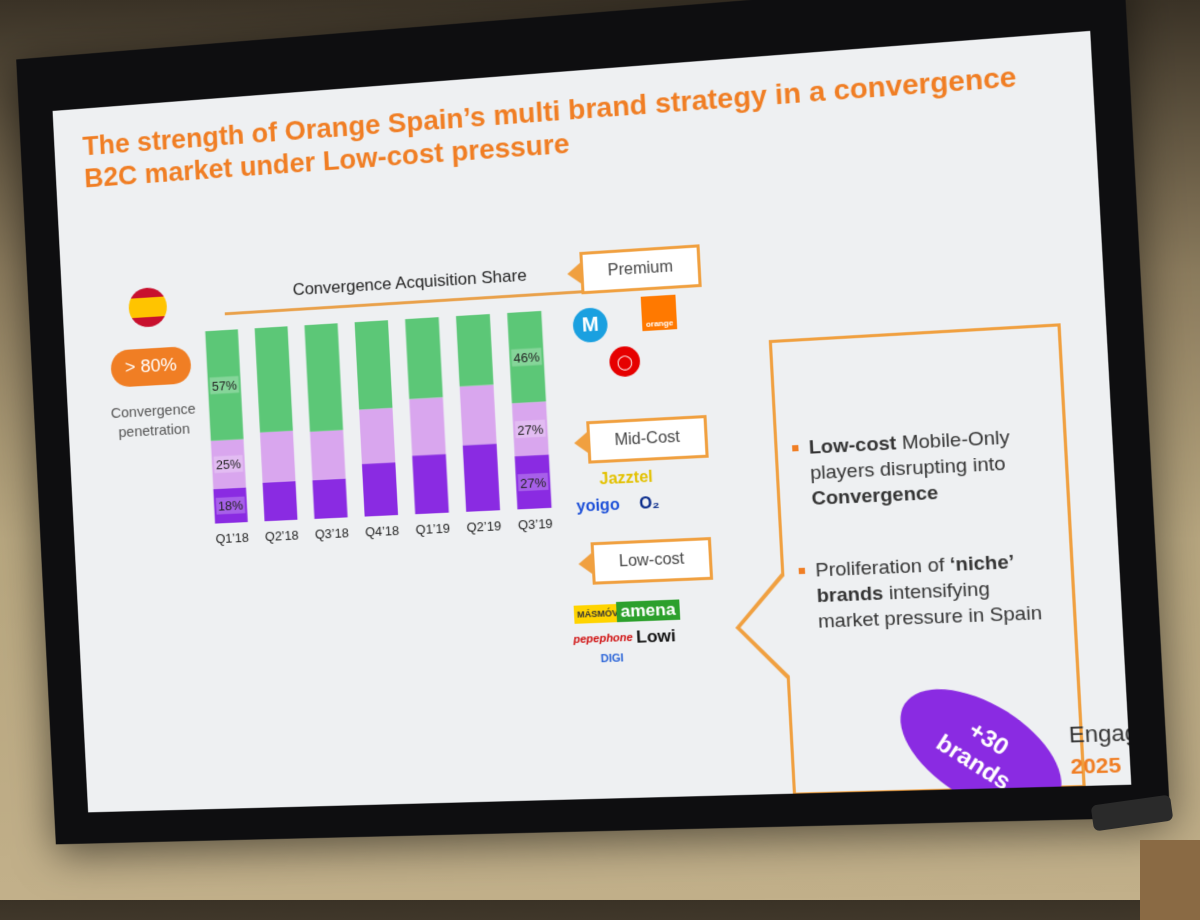  I want to click on movistar-logo-icon: M, so click(590, 325).